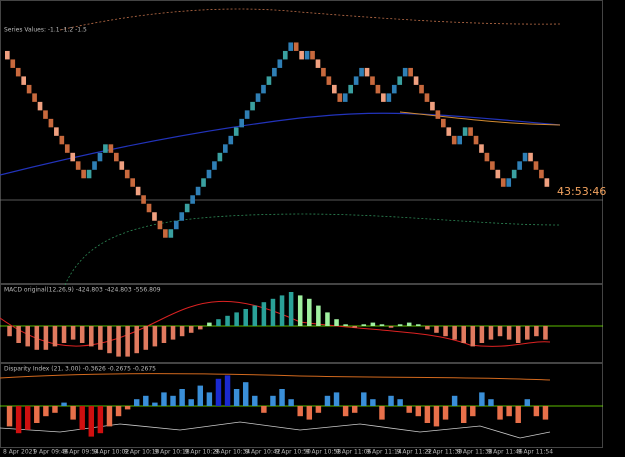  I want to click on upper-envelope, so click(310, 19).